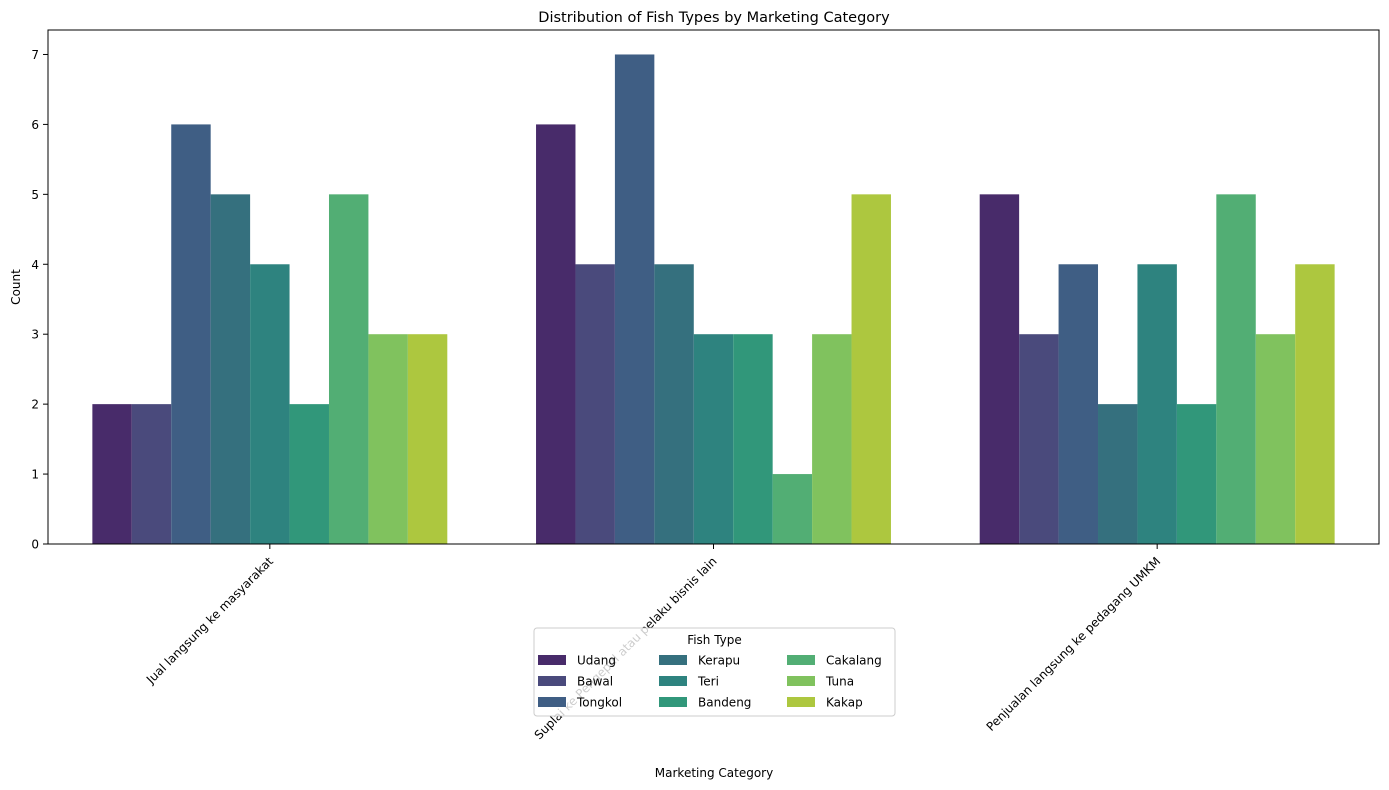 The height and width of the screenshot is (790, 1389). I want to click on y-axis-label: Count, so click(16, 287).